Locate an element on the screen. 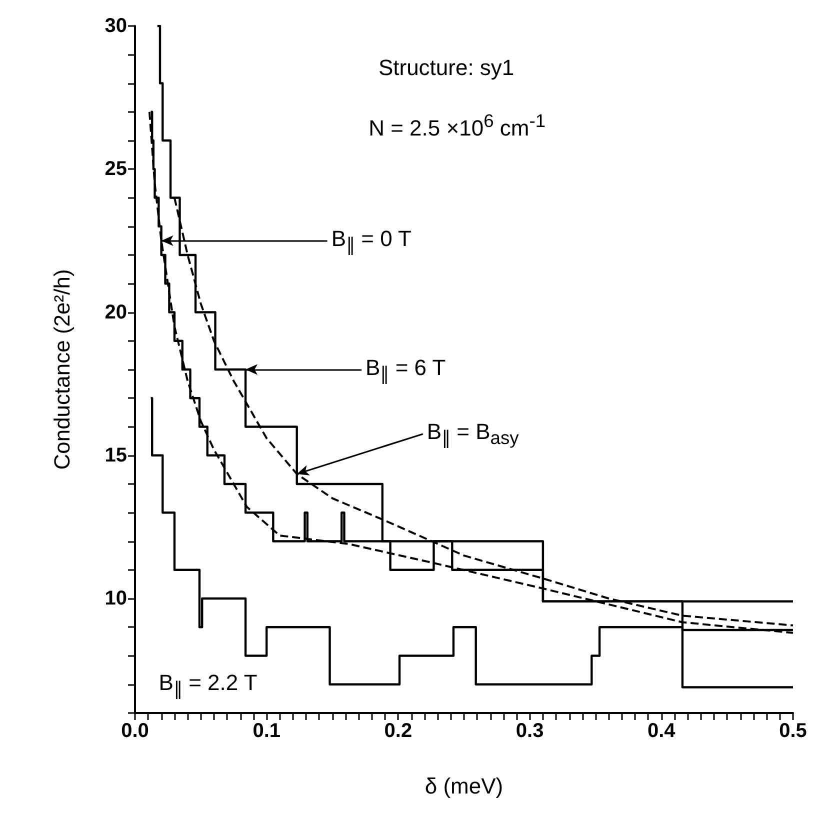  x-tick-label: 0.1 is located at coordinates (266, 731).